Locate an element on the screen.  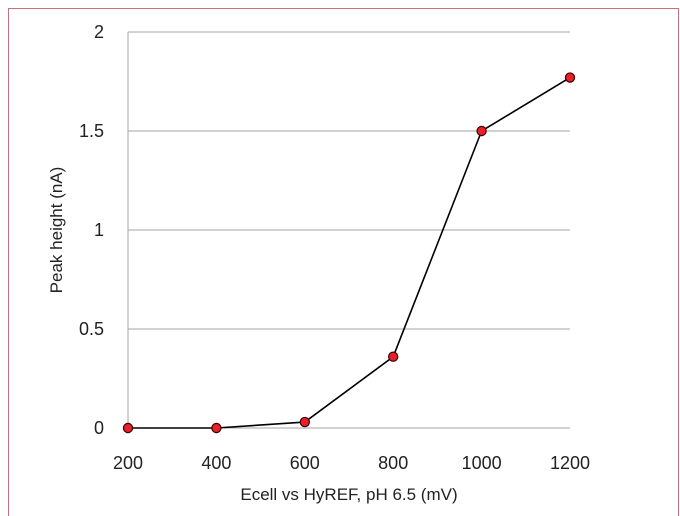
x-tick-labels: 200 400 600 800 1000 1200 is located at coordinates (351, 463).